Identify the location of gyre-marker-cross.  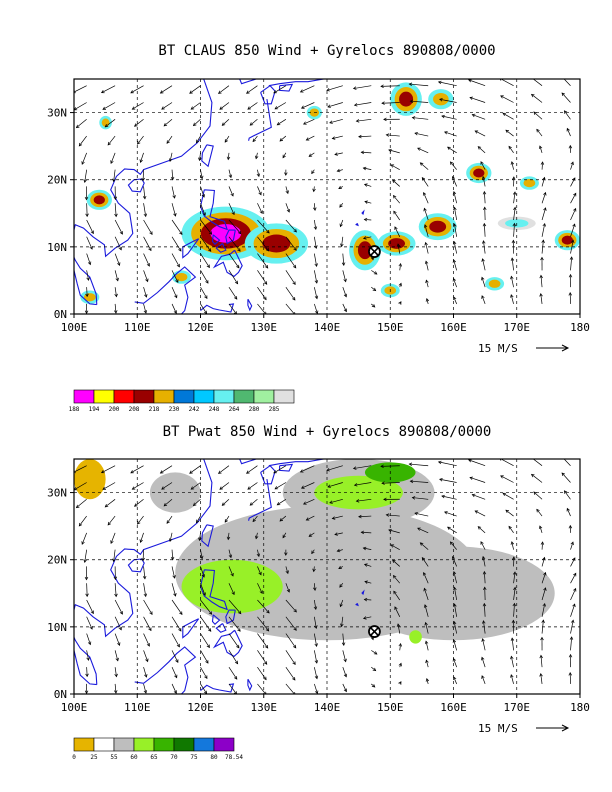
(374, 251).